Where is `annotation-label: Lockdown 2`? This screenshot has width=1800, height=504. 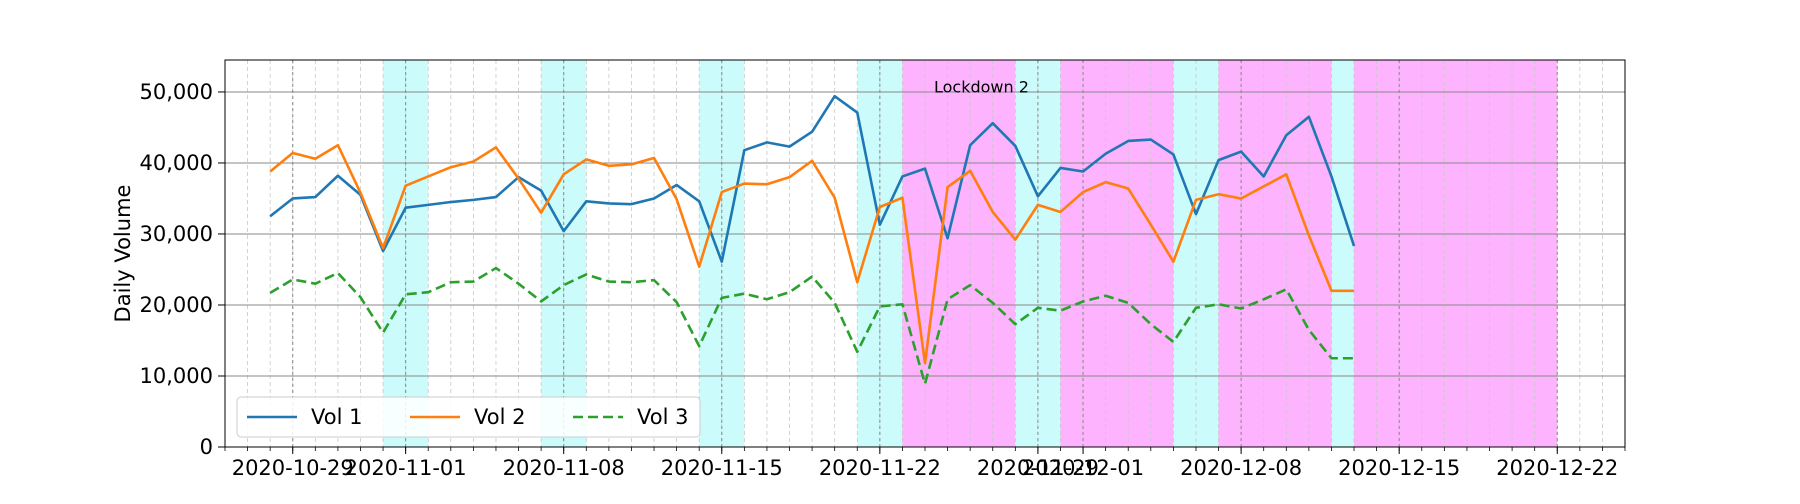
annotation-label: Lockdown 2 is located at coordinates (981, 86).